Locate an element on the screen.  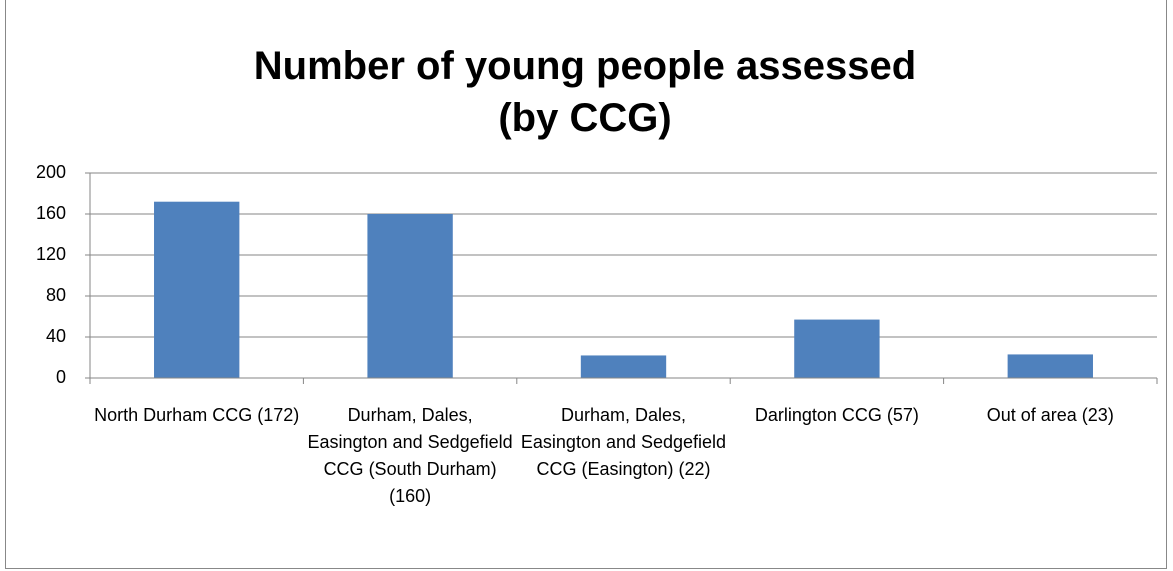
y-tick-label: 200 is located at coordinates (51, 172).